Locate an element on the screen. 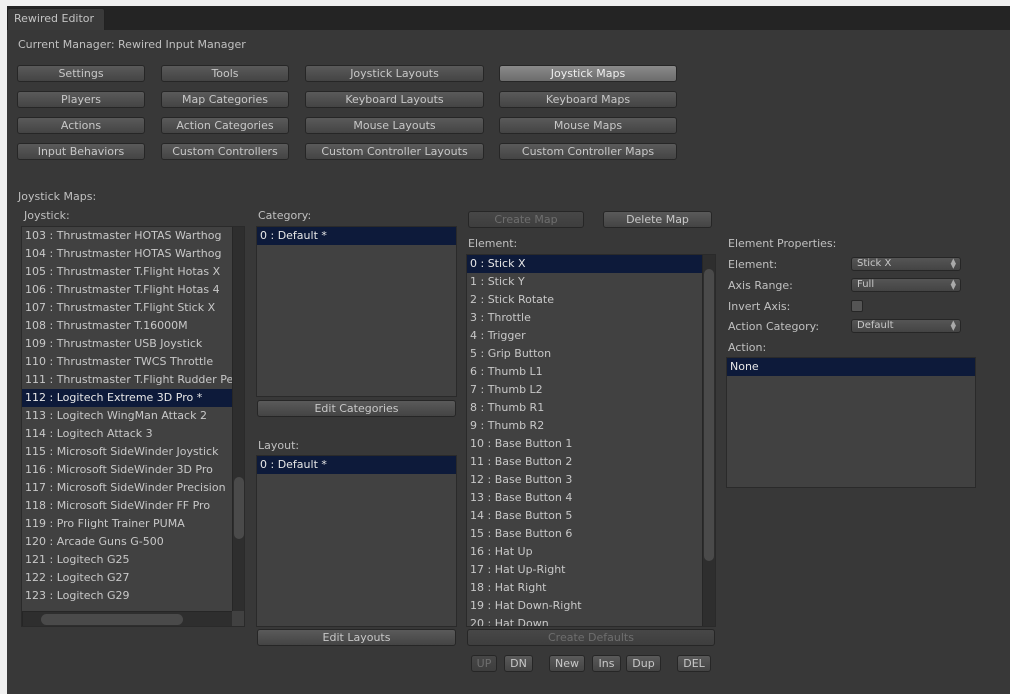 The image size is (1010, 694). category-item: 0 : Default * is located at coordinates (356, 236).